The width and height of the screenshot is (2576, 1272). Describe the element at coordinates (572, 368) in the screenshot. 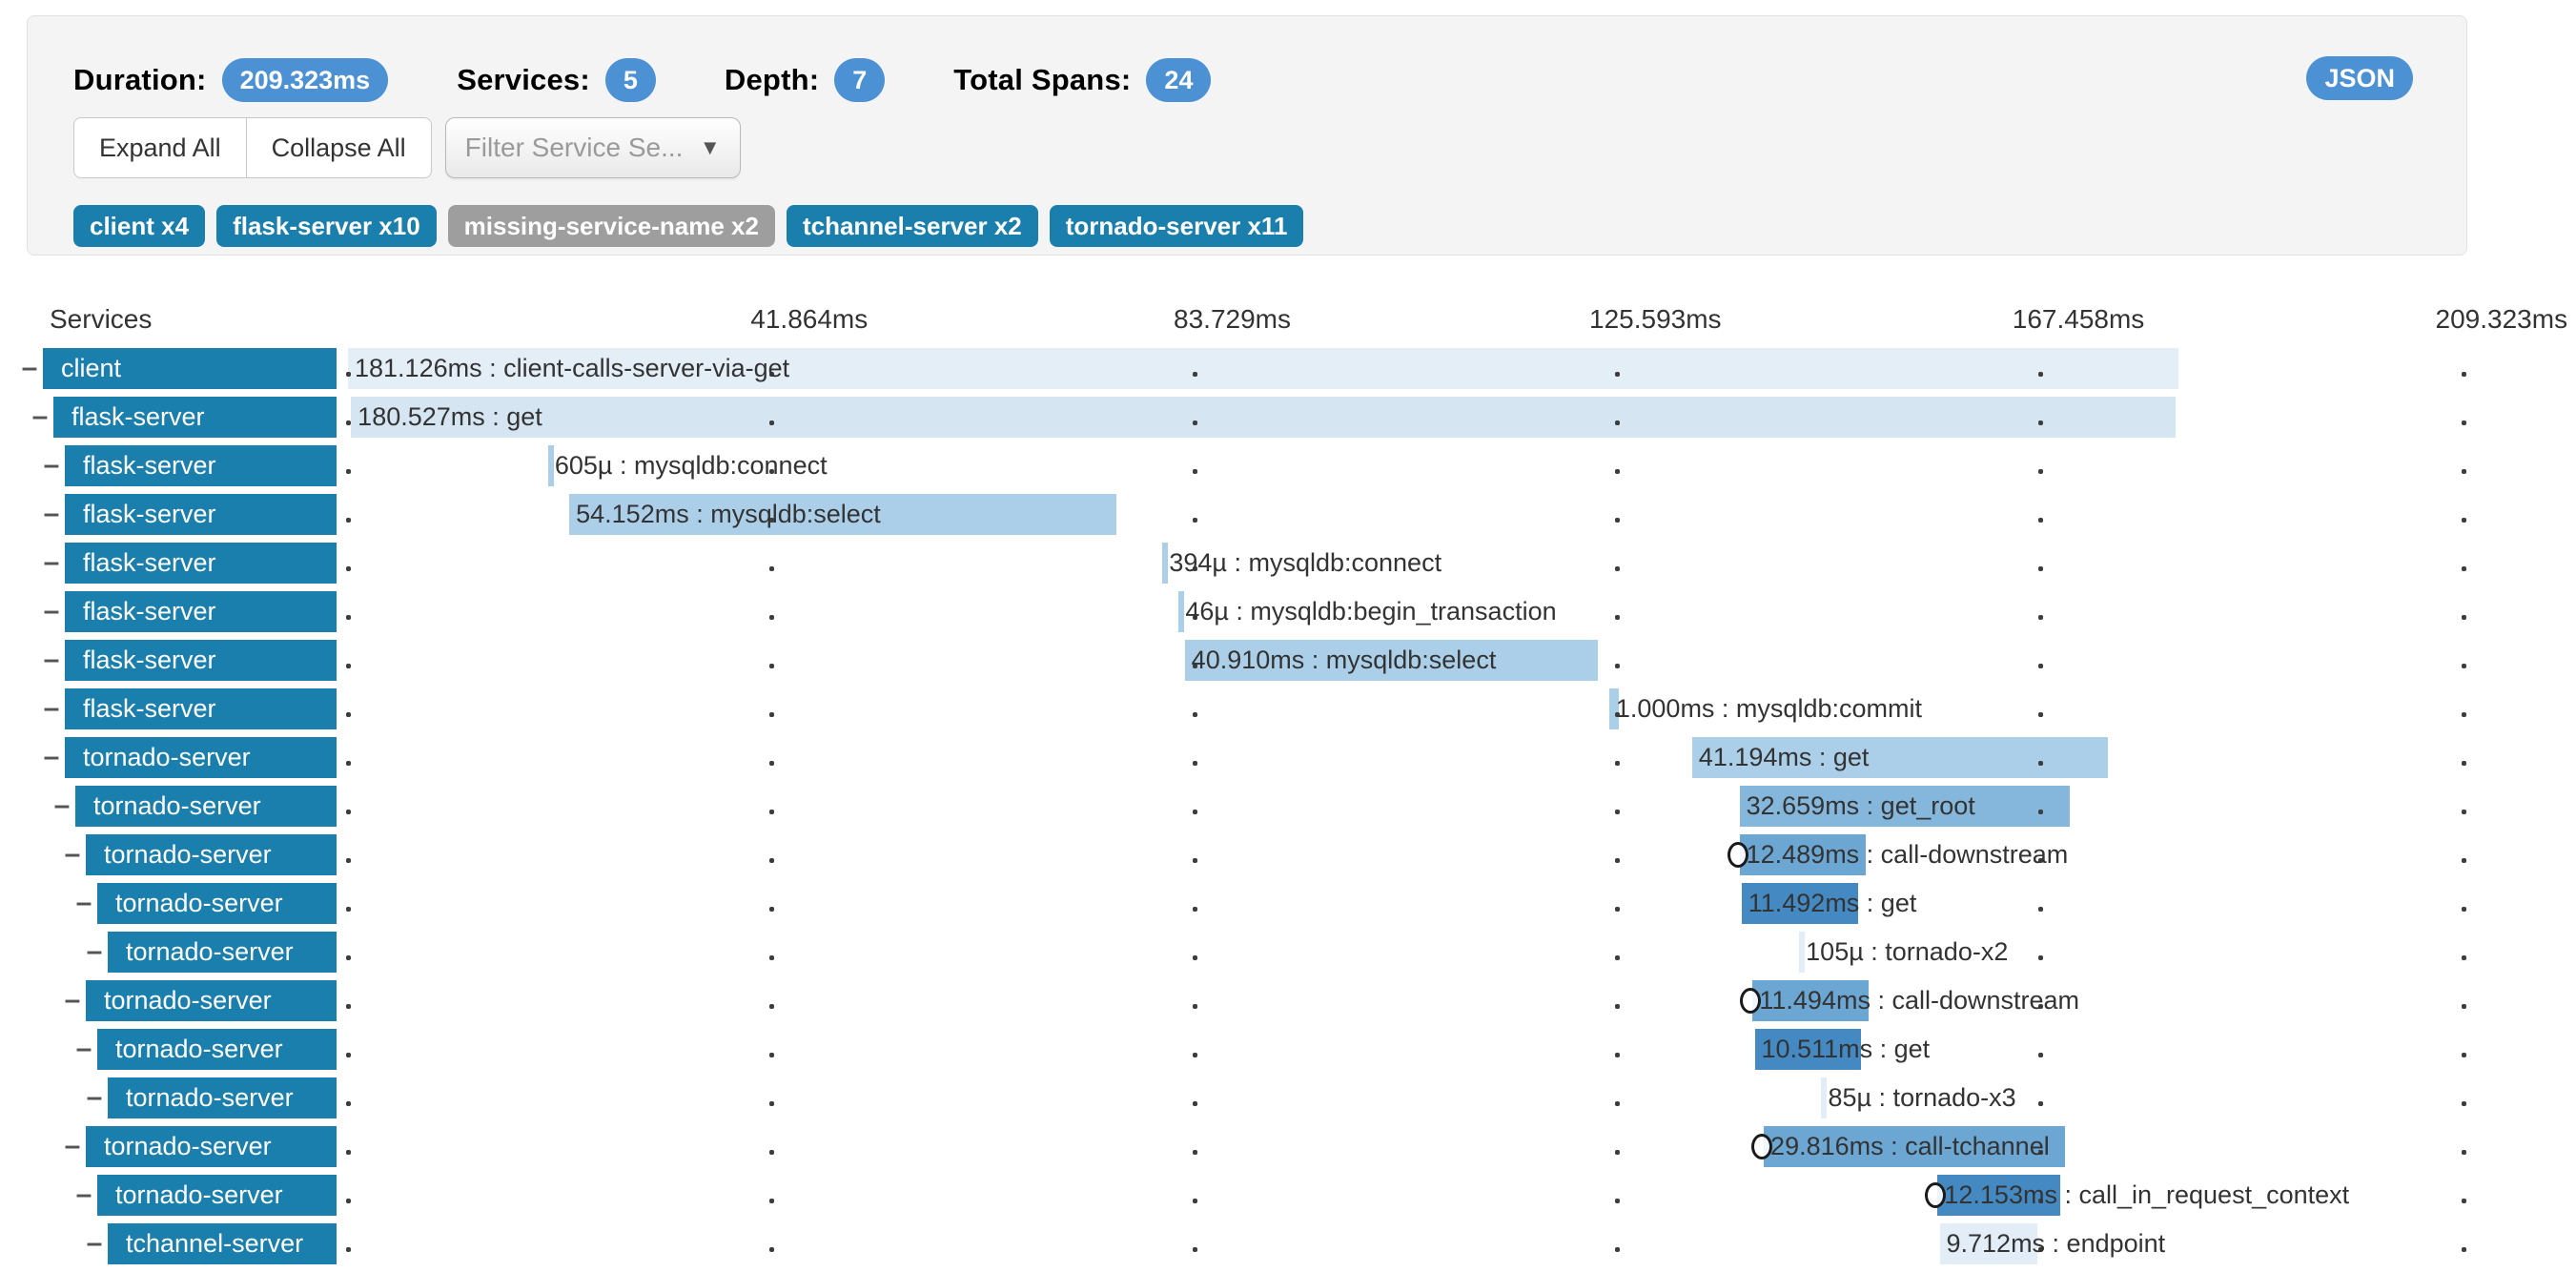

I see `span-label: 181.126ms : client-calls-server-via-get` at that location.